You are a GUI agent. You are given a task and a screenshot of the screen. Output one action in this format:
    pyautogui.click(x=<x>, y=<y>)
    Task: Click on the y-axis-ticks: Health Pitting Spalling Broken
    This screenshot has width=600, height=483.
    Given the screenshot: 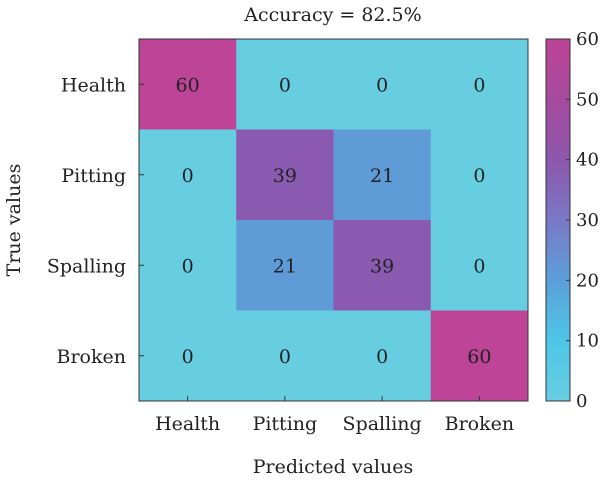 What is the action you would take?
    pyautogui.click(x=95, y=221)
    